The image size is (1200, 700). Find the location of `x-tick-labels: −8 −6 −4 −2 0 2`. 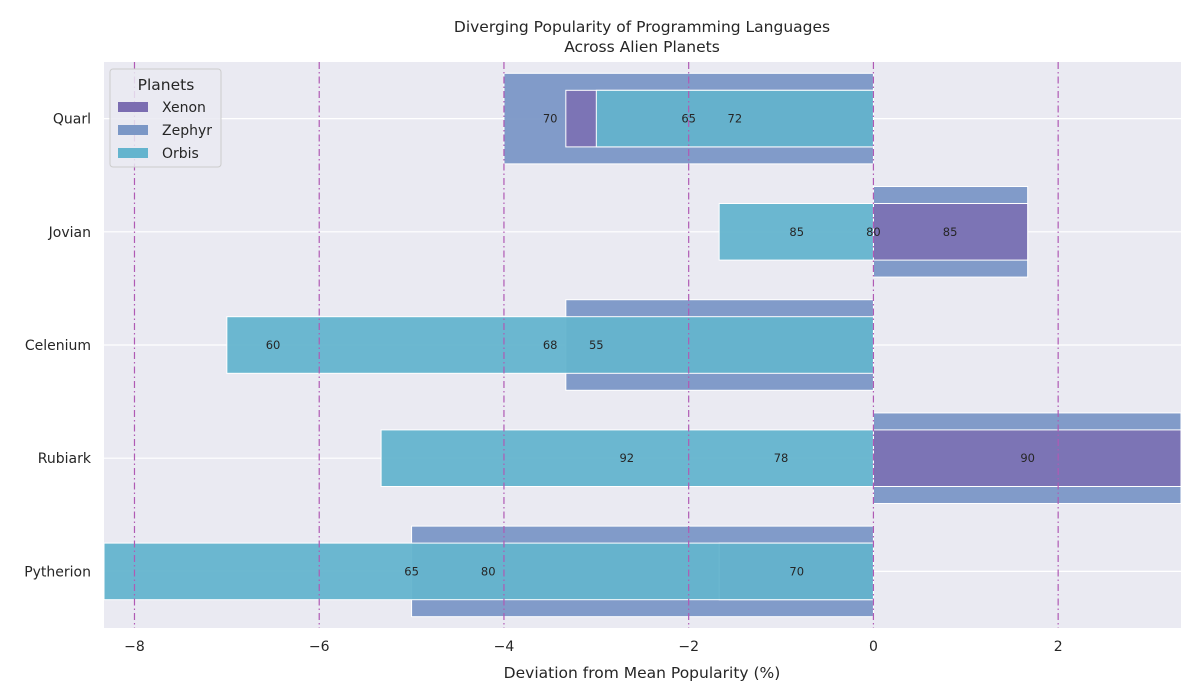

x-tick-labels: −8 −6 −4 −2 0 2 is located at coordinates (593, 647).